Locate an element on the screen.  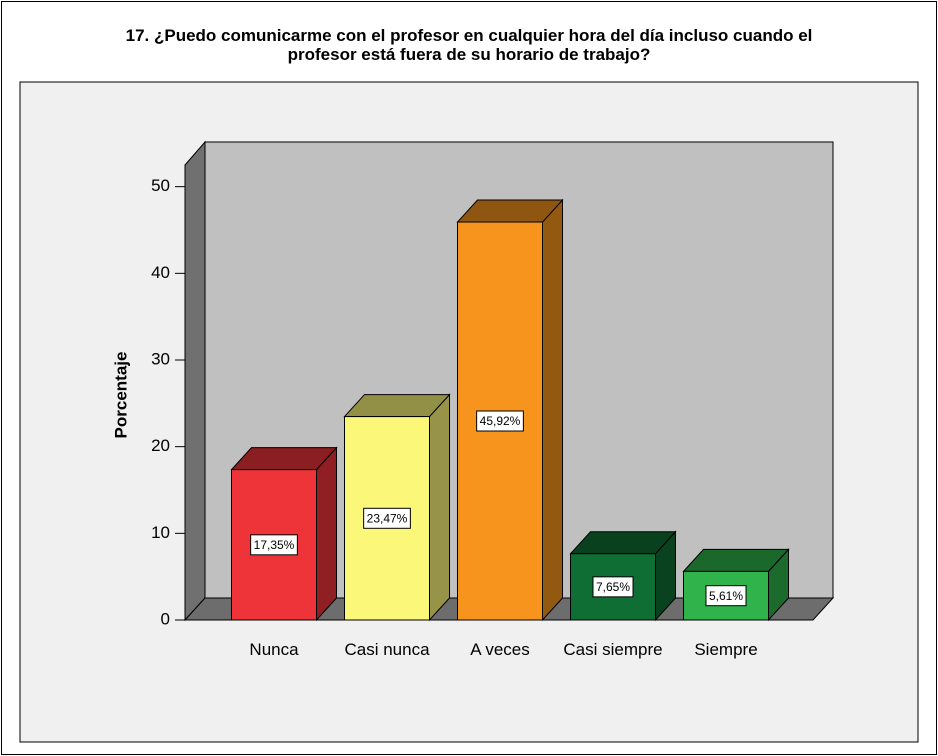
value-label: 23,47% is located at coordinates (387, 518).